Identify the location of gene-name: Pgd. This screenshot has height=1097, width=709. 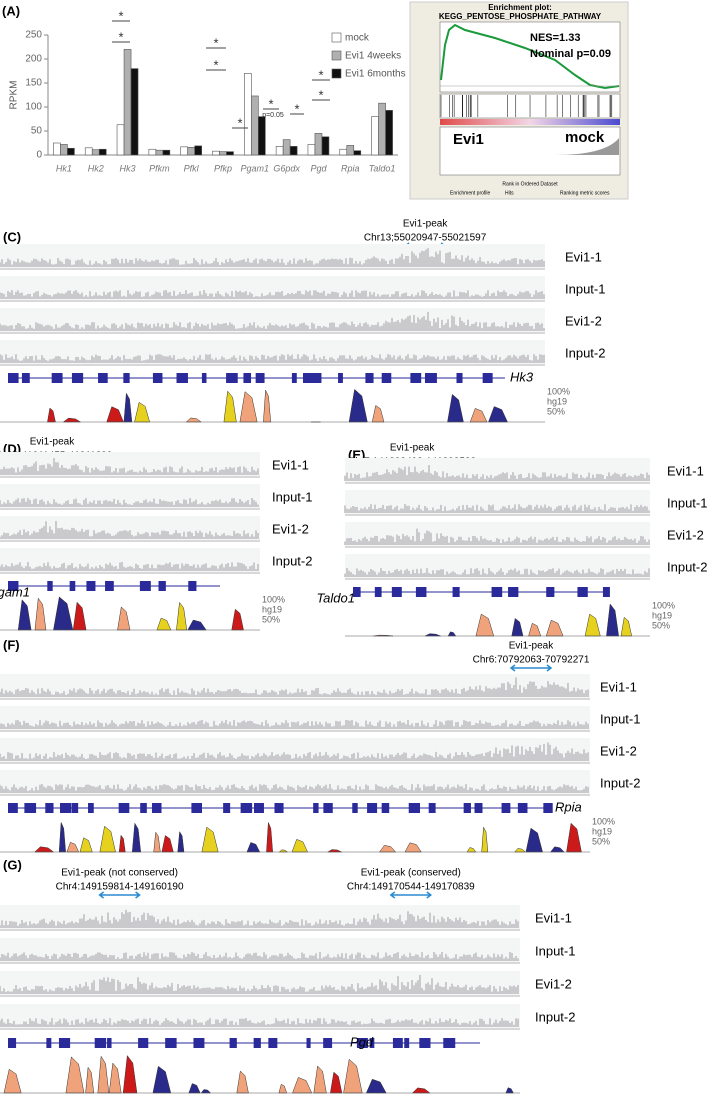
(362, 1041).